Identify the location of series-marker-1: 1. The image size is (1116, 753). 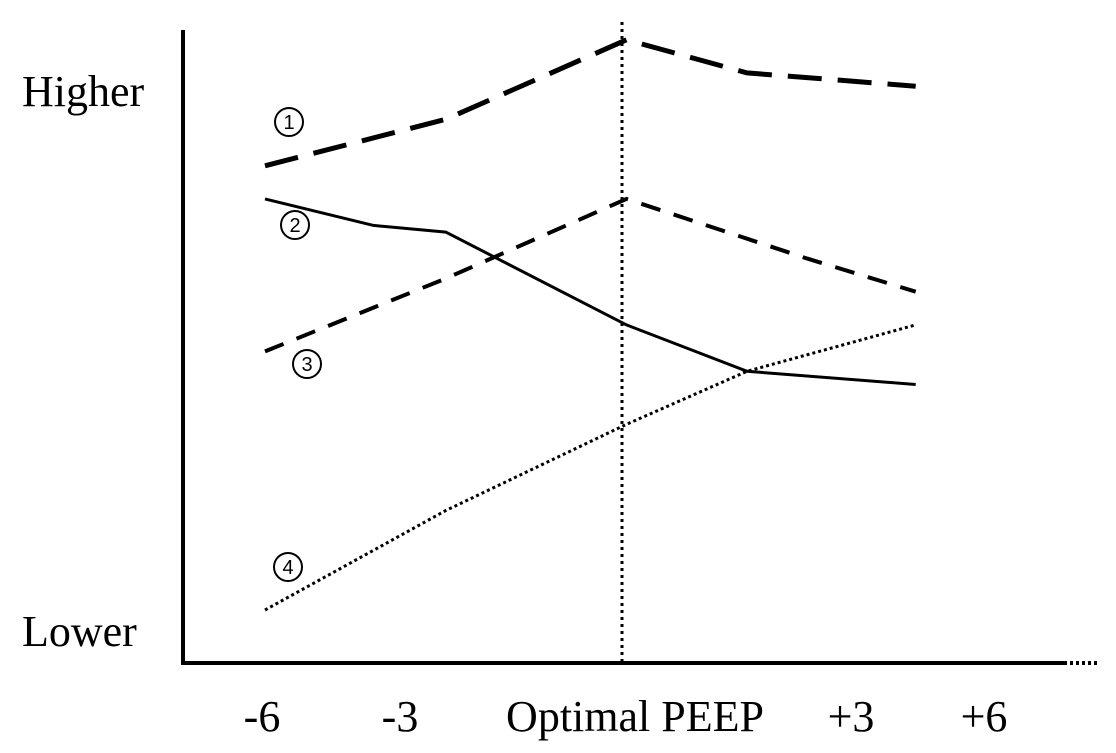
(289, 122).